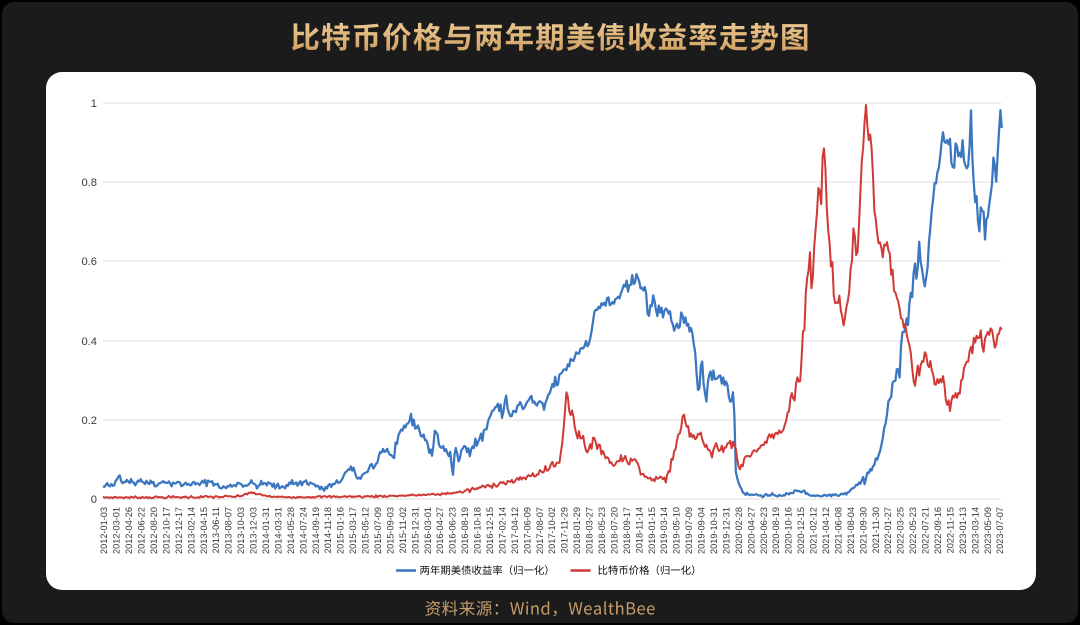 The image size is (1080, 625). What do you see at coordinates (104, 530) in the screenshot?
I see `svg-text: 2012-01-03` at bounding box center [104, 530].